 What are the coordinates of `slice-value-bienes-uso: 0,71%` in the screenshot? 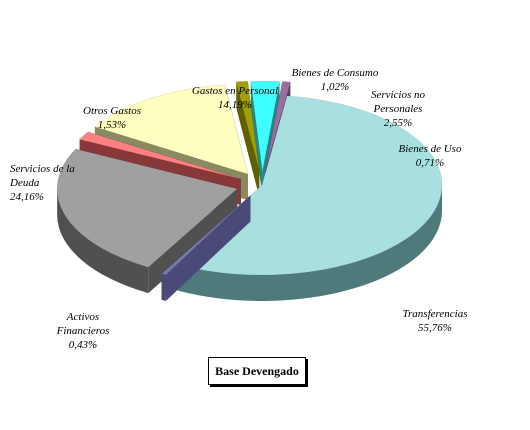 It's located at (430, 163).